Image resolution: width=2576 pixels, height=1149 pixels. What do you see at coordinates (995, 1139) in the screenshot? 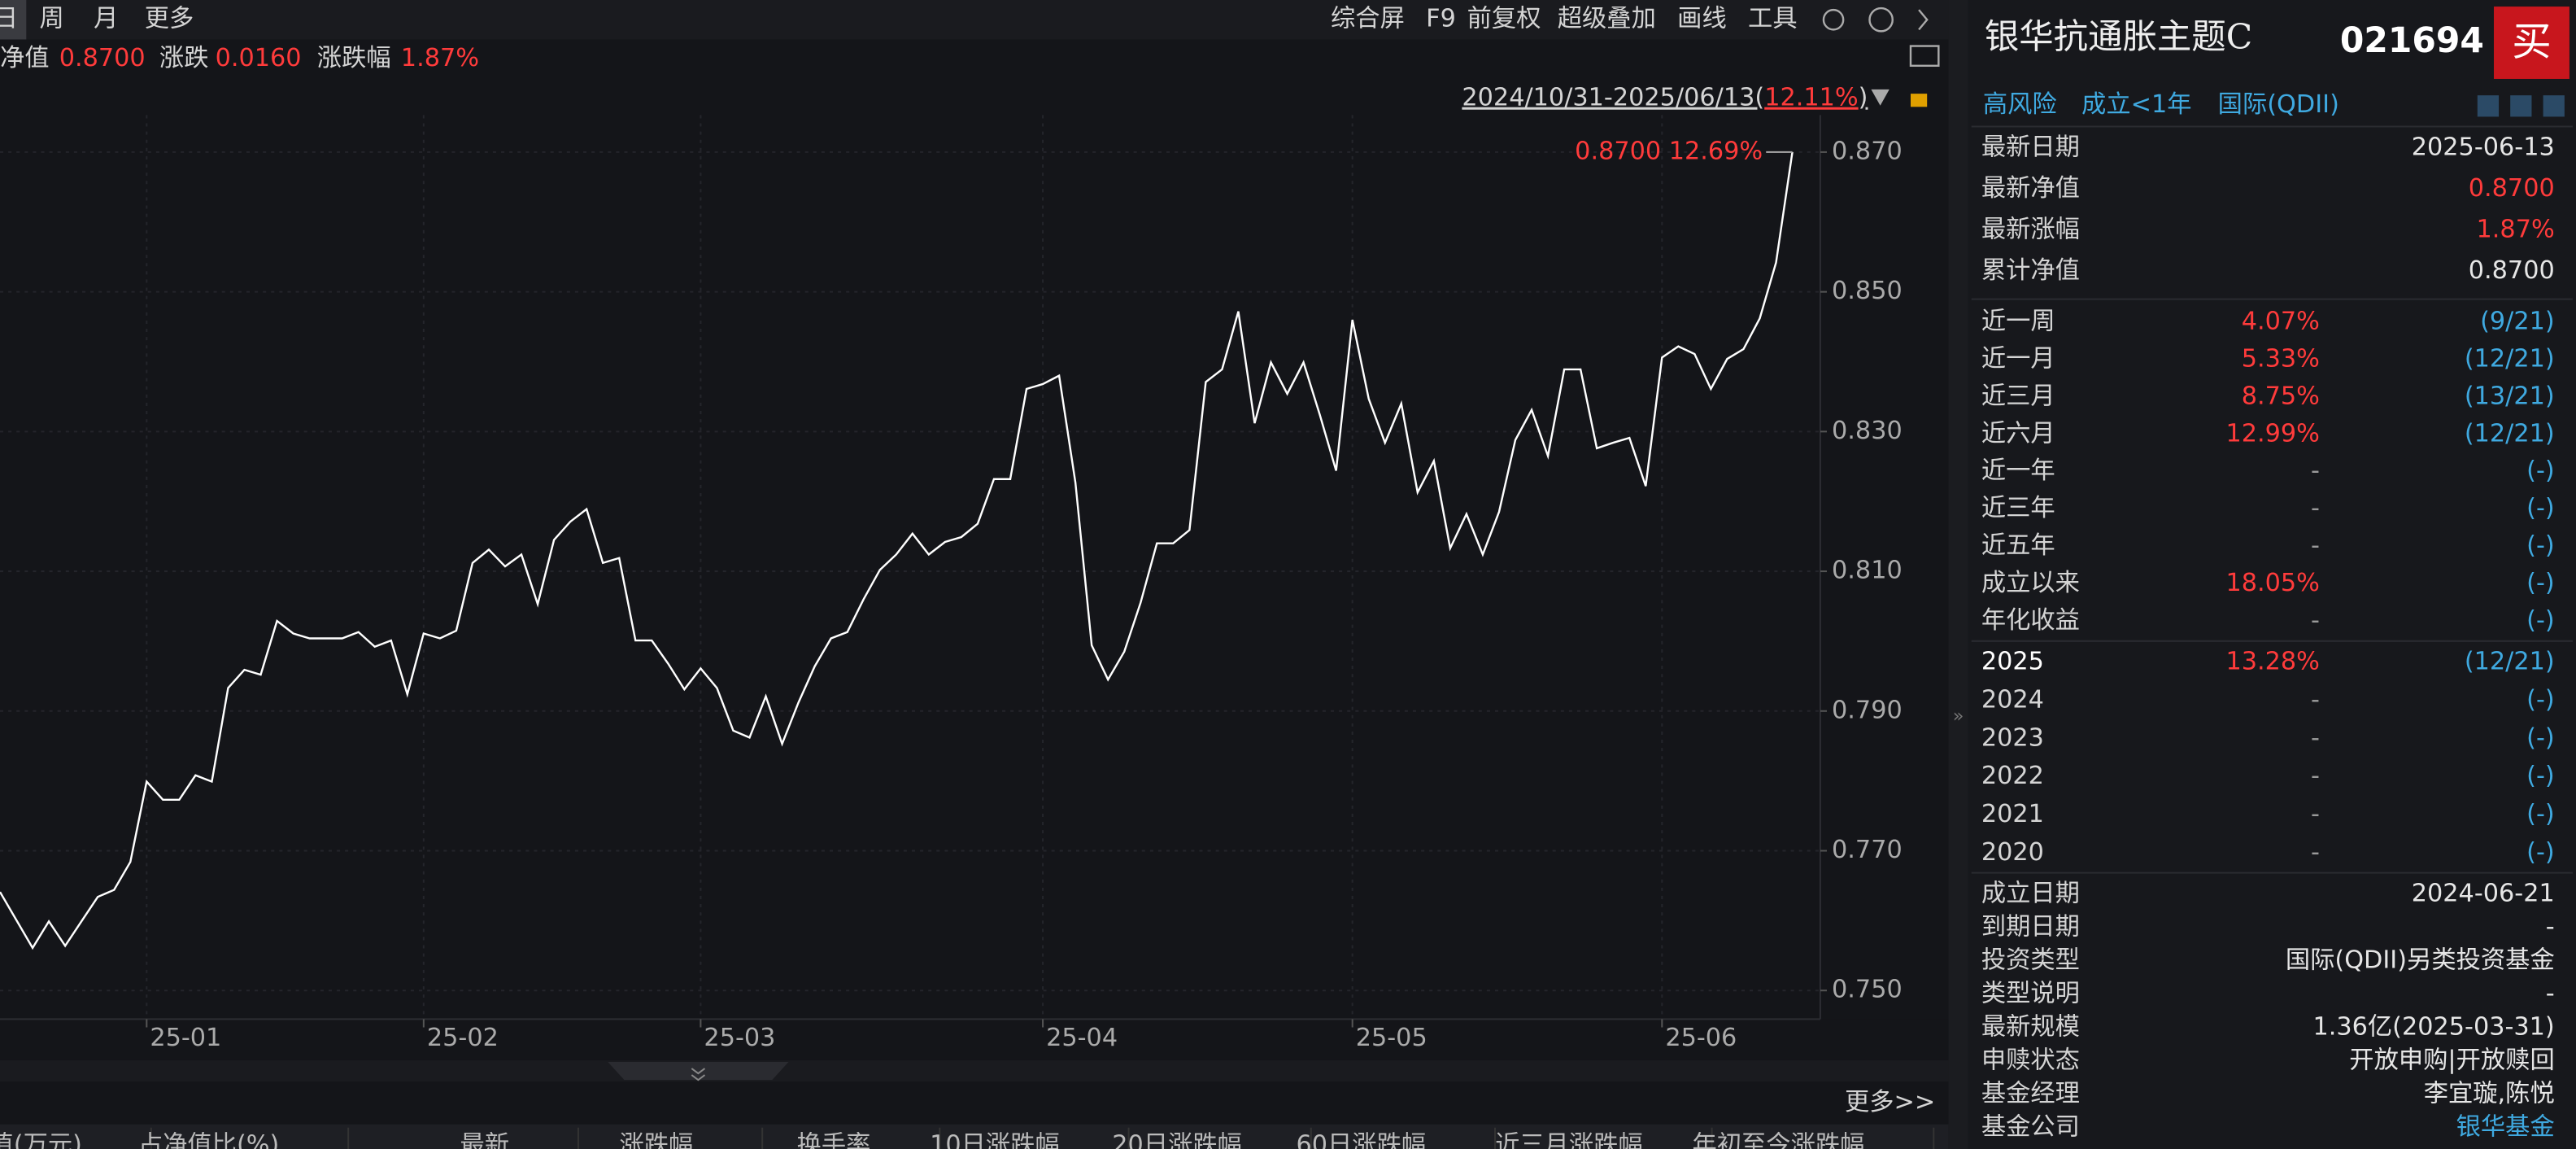
I see `table-header-cell: 10日涨跌幅` at bounding box center [995, 1139].